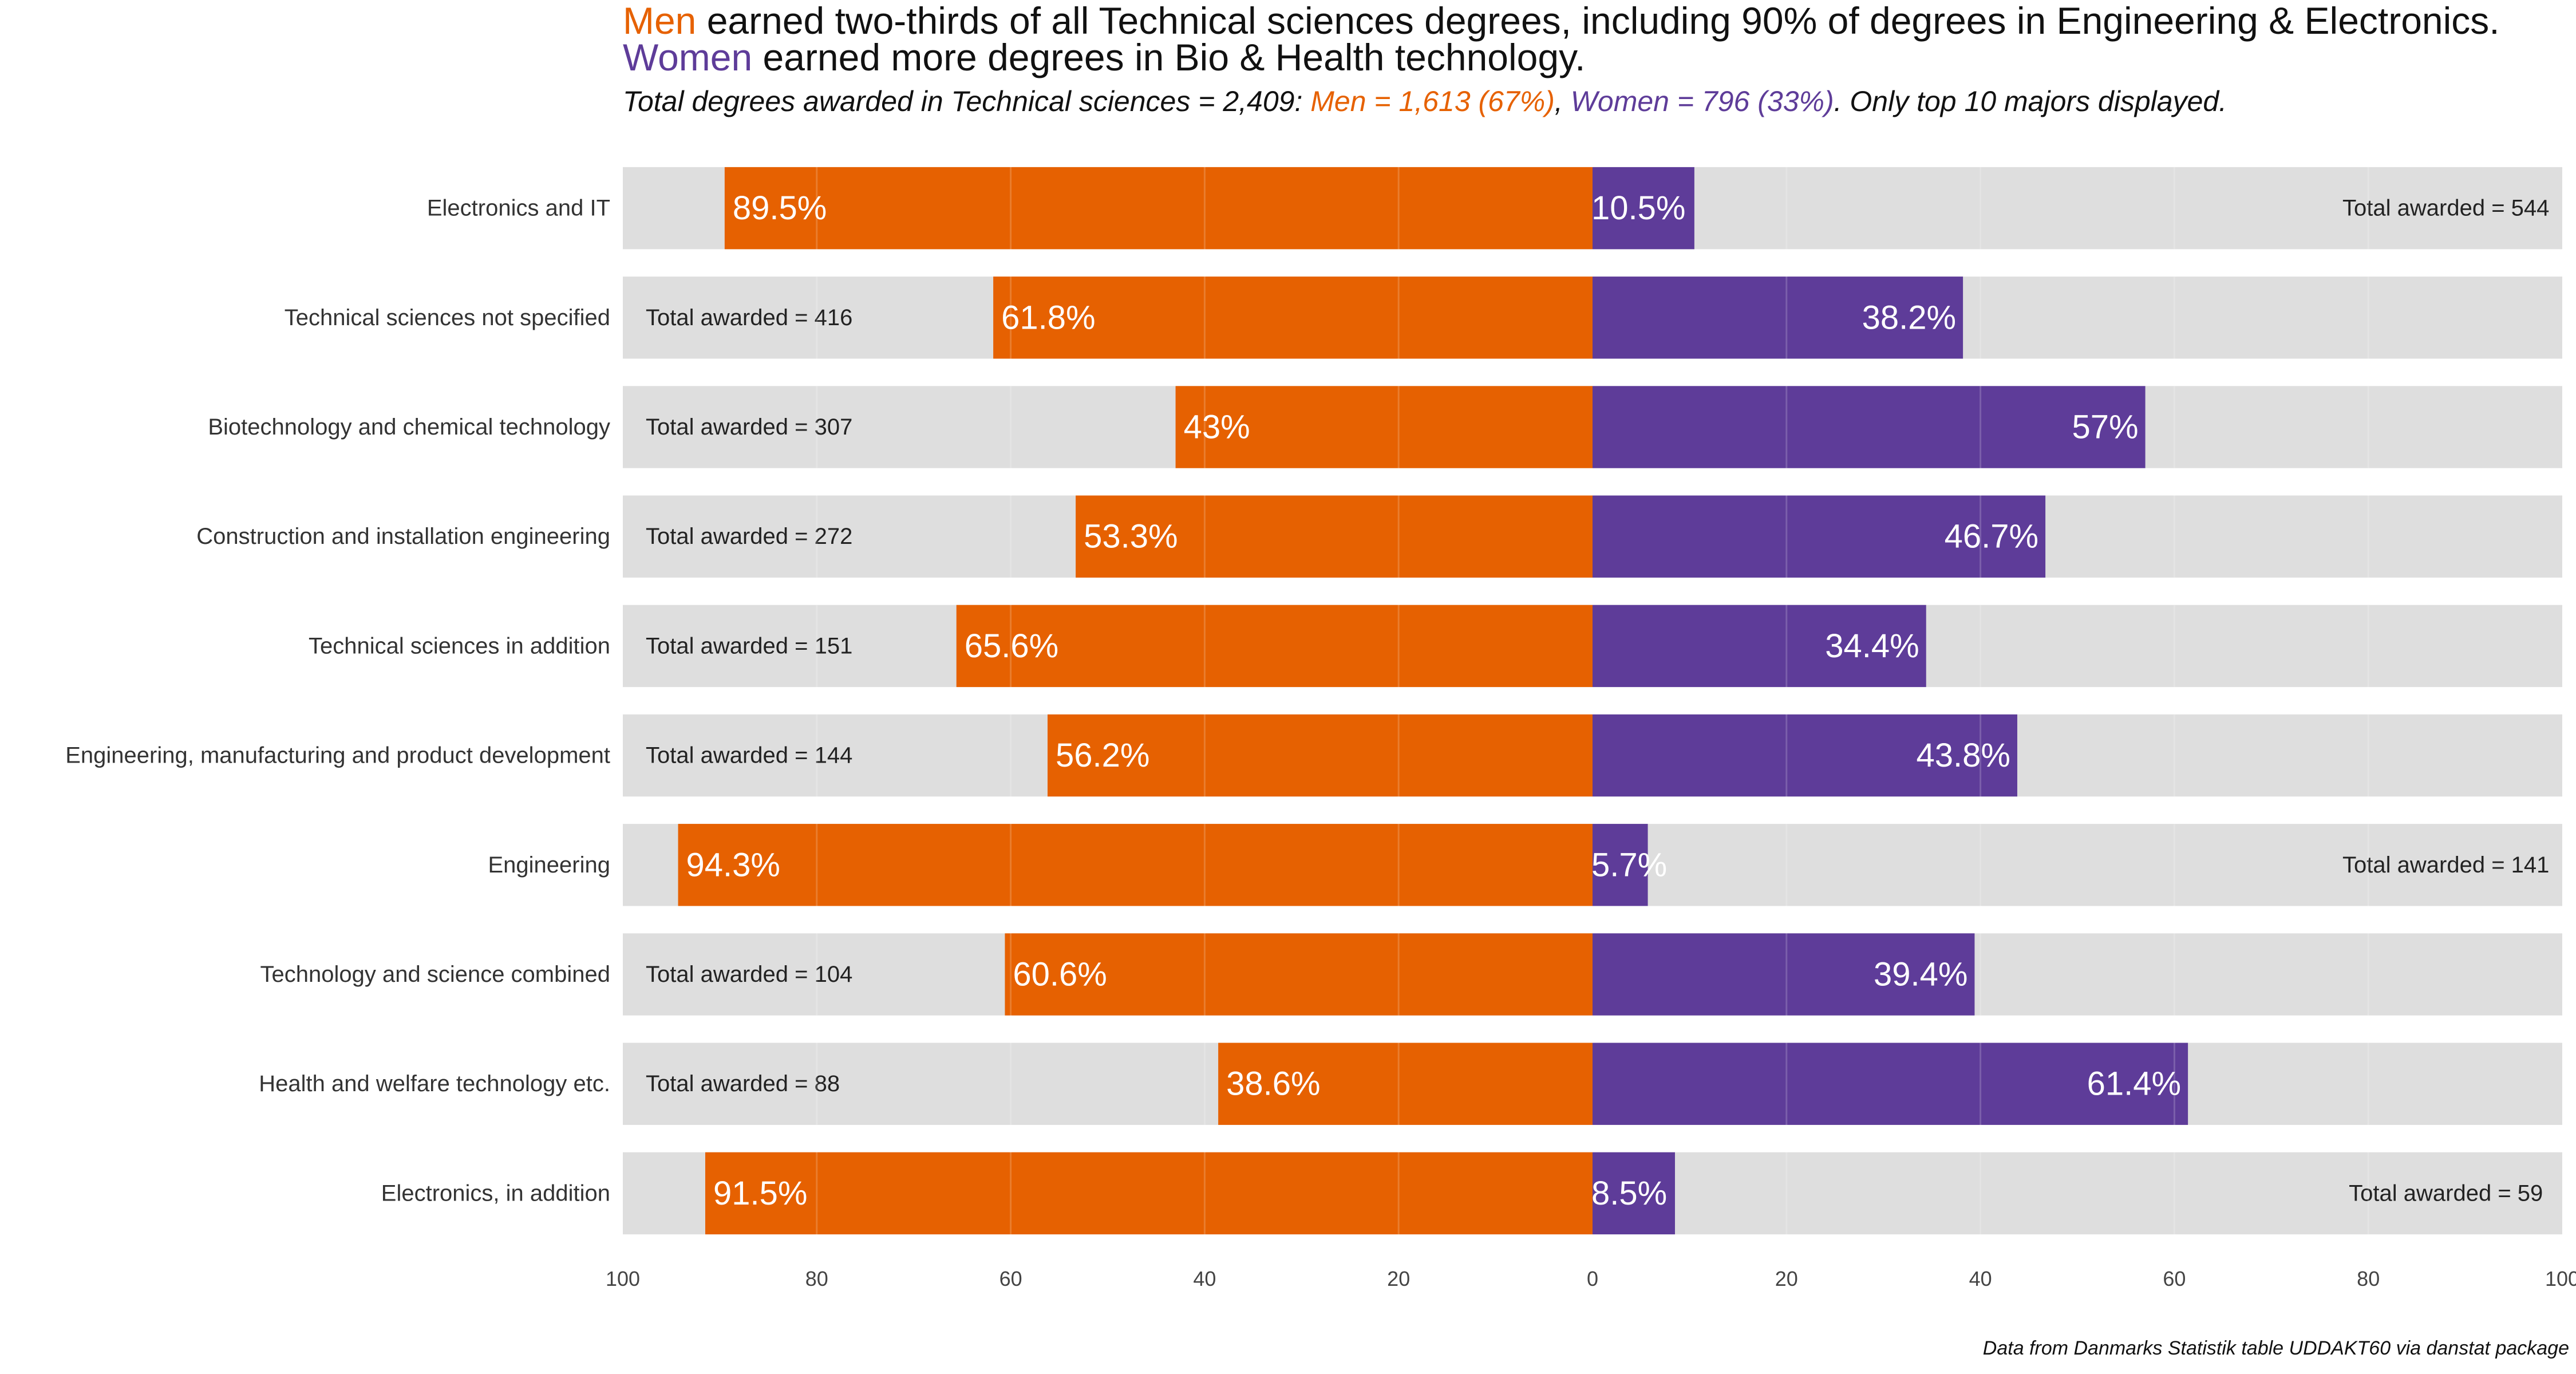 The image size is (2576, 1374). Describe the element at coordinates (1273, 1084) in the screenshot. I see `men-pct-label: 38.6%` at that location.